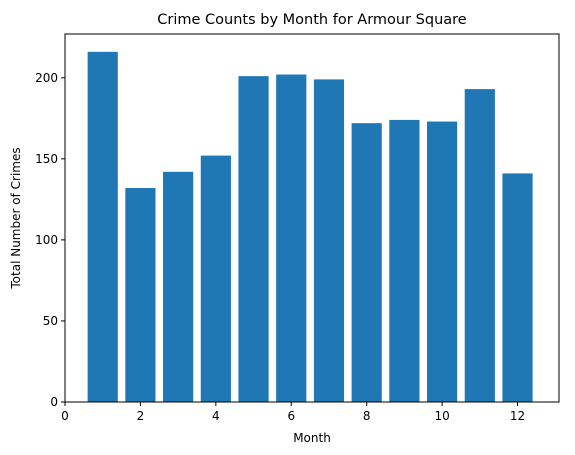 This screenshot has height=455, width=575. What do you see at coordinates (141, 416) in the screenshot?
I see `x-tick-label: 2` at bounding box center [141, 416].